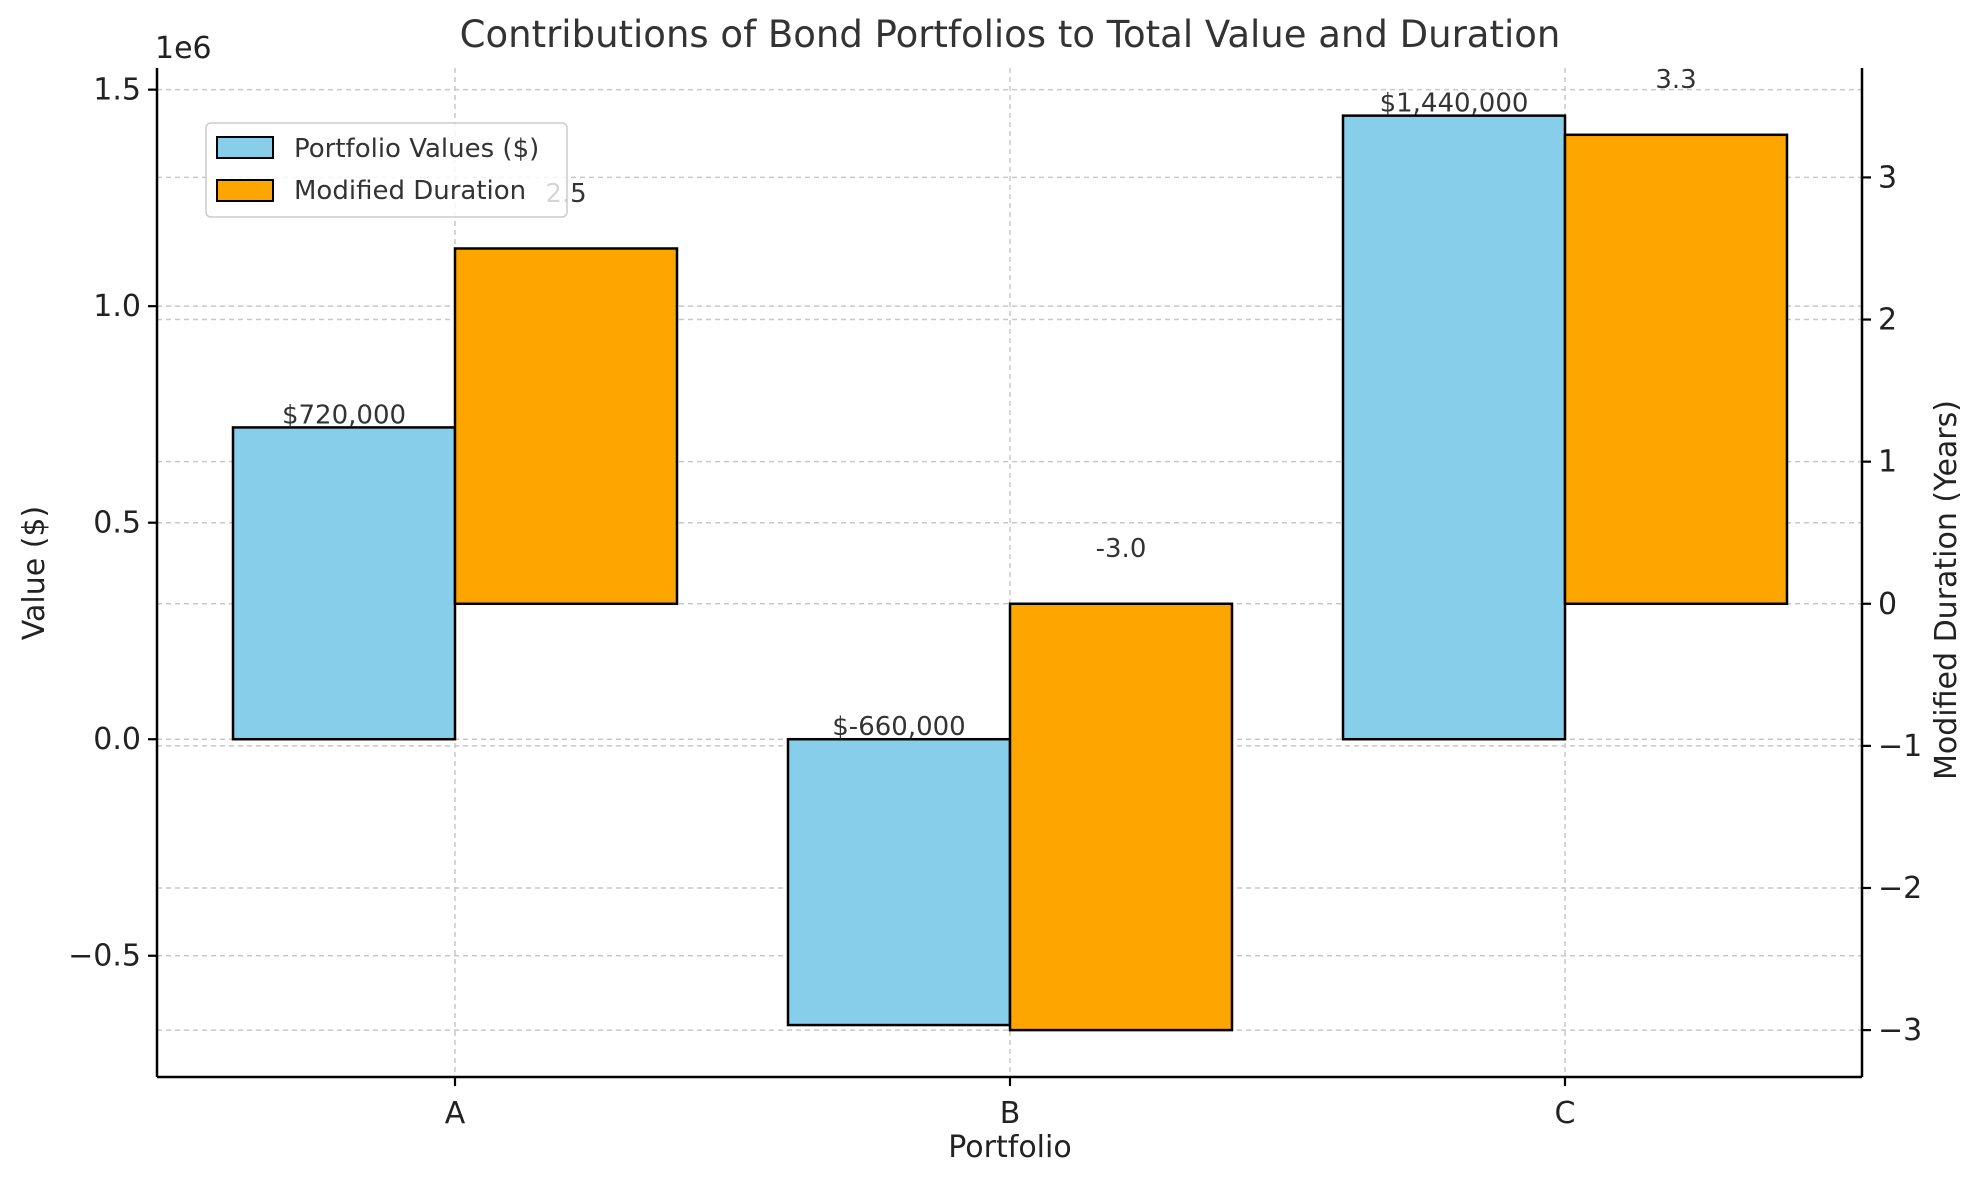  What do you see at coordinates (1887, 177) in the screenshot?
I see `right-y-tick-label: 3` at bounding box center [1887, 177].